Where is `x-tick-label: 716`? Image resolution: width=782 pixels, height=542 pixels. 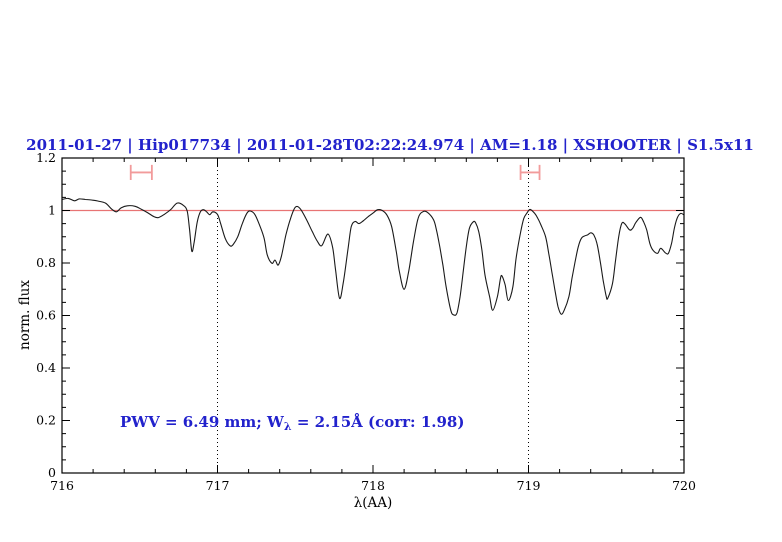 x-tick-label: 716 is located at coordinates (62, 485).